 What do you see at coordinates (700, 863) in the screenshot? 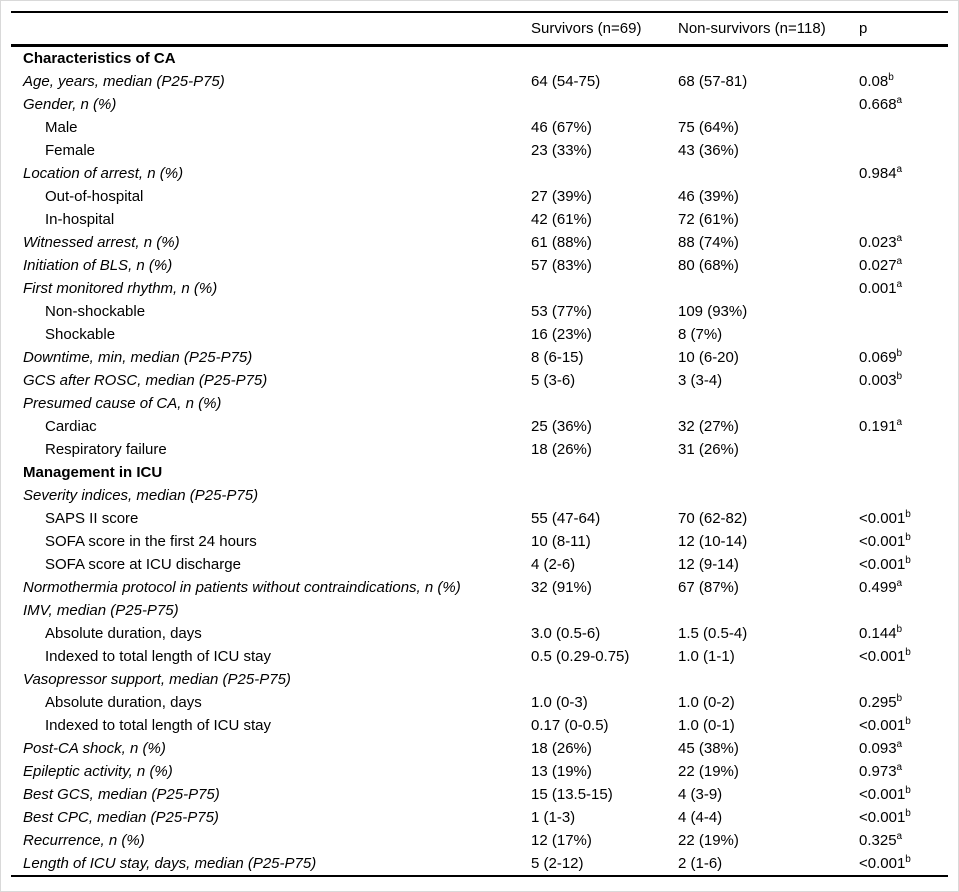
I see `nonsurvivors-value: 2 (1-6)` at bounding box center [700, 863].